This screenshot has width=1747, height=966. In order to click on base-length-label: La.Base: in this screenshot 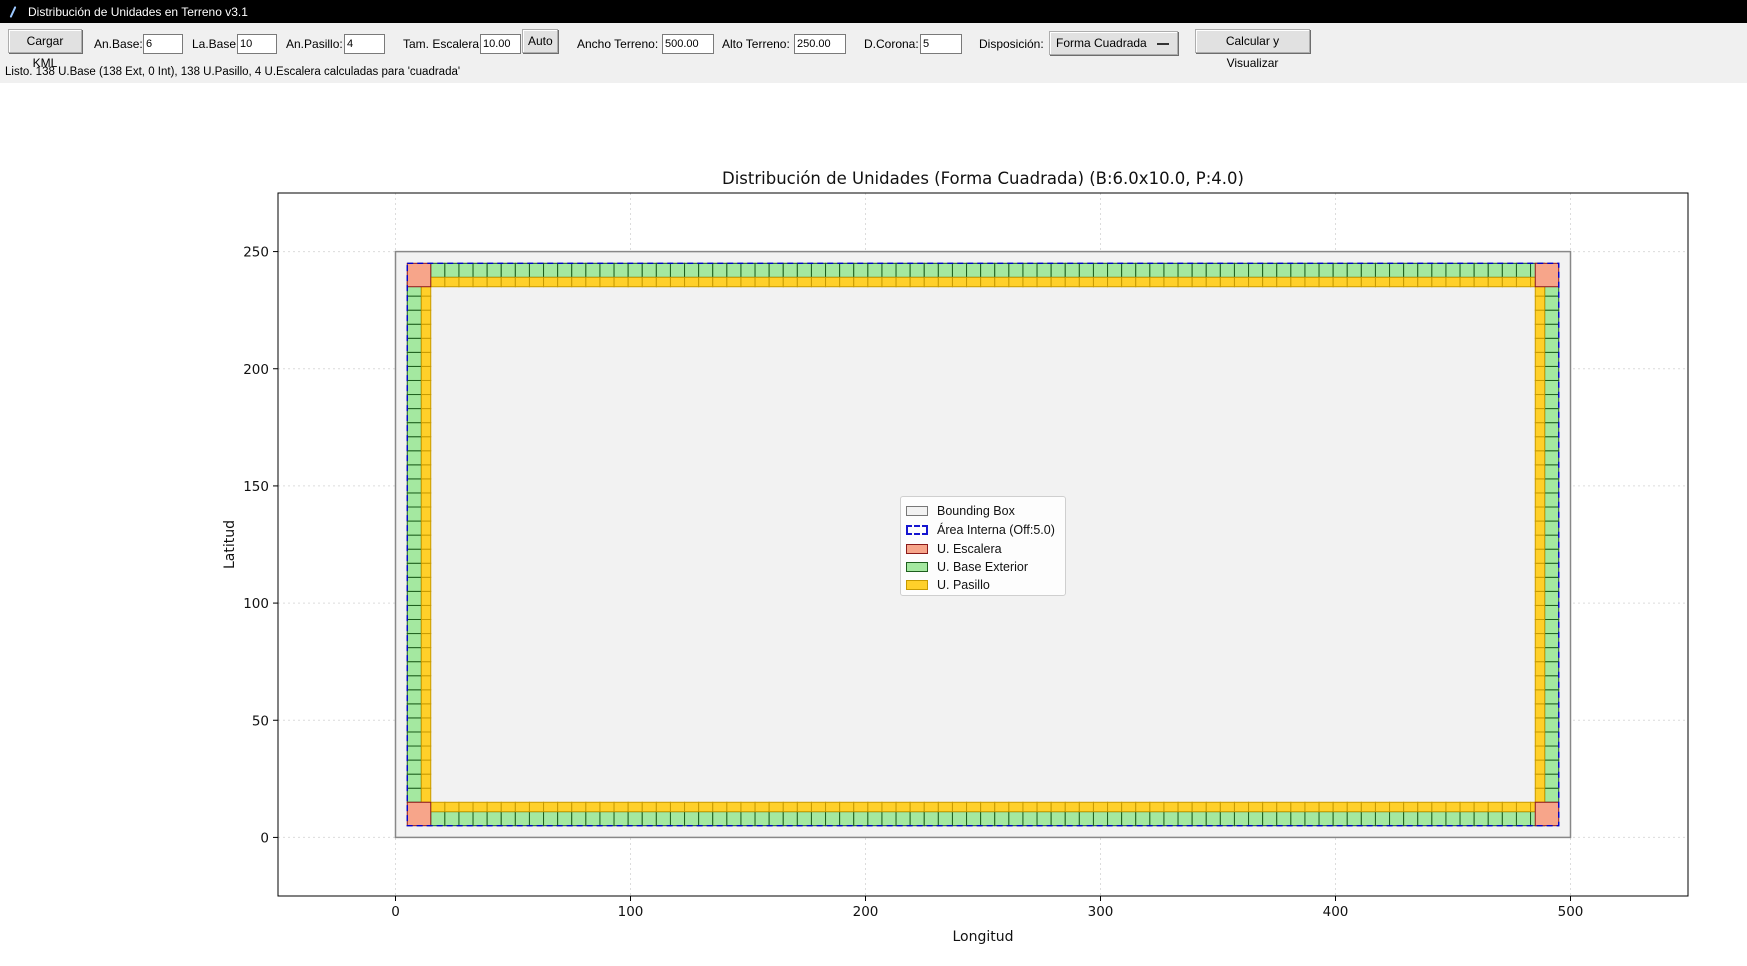, I will do `click(216, 44)`.